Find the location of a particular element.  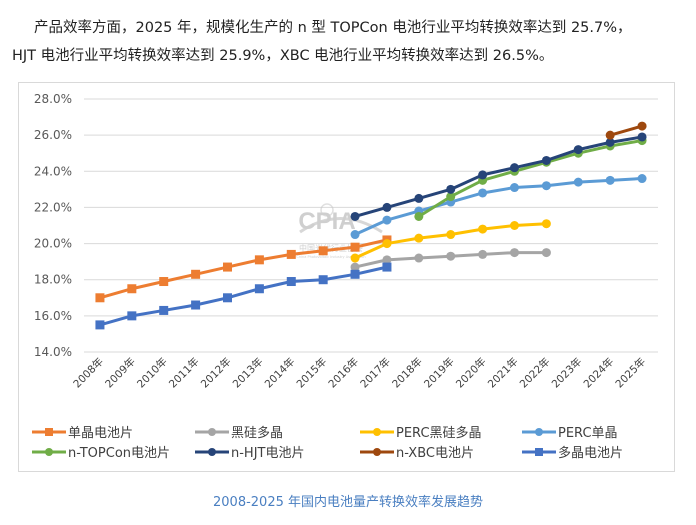

legend-item: n-XBC电池片 is located at coordinates (417, 453).